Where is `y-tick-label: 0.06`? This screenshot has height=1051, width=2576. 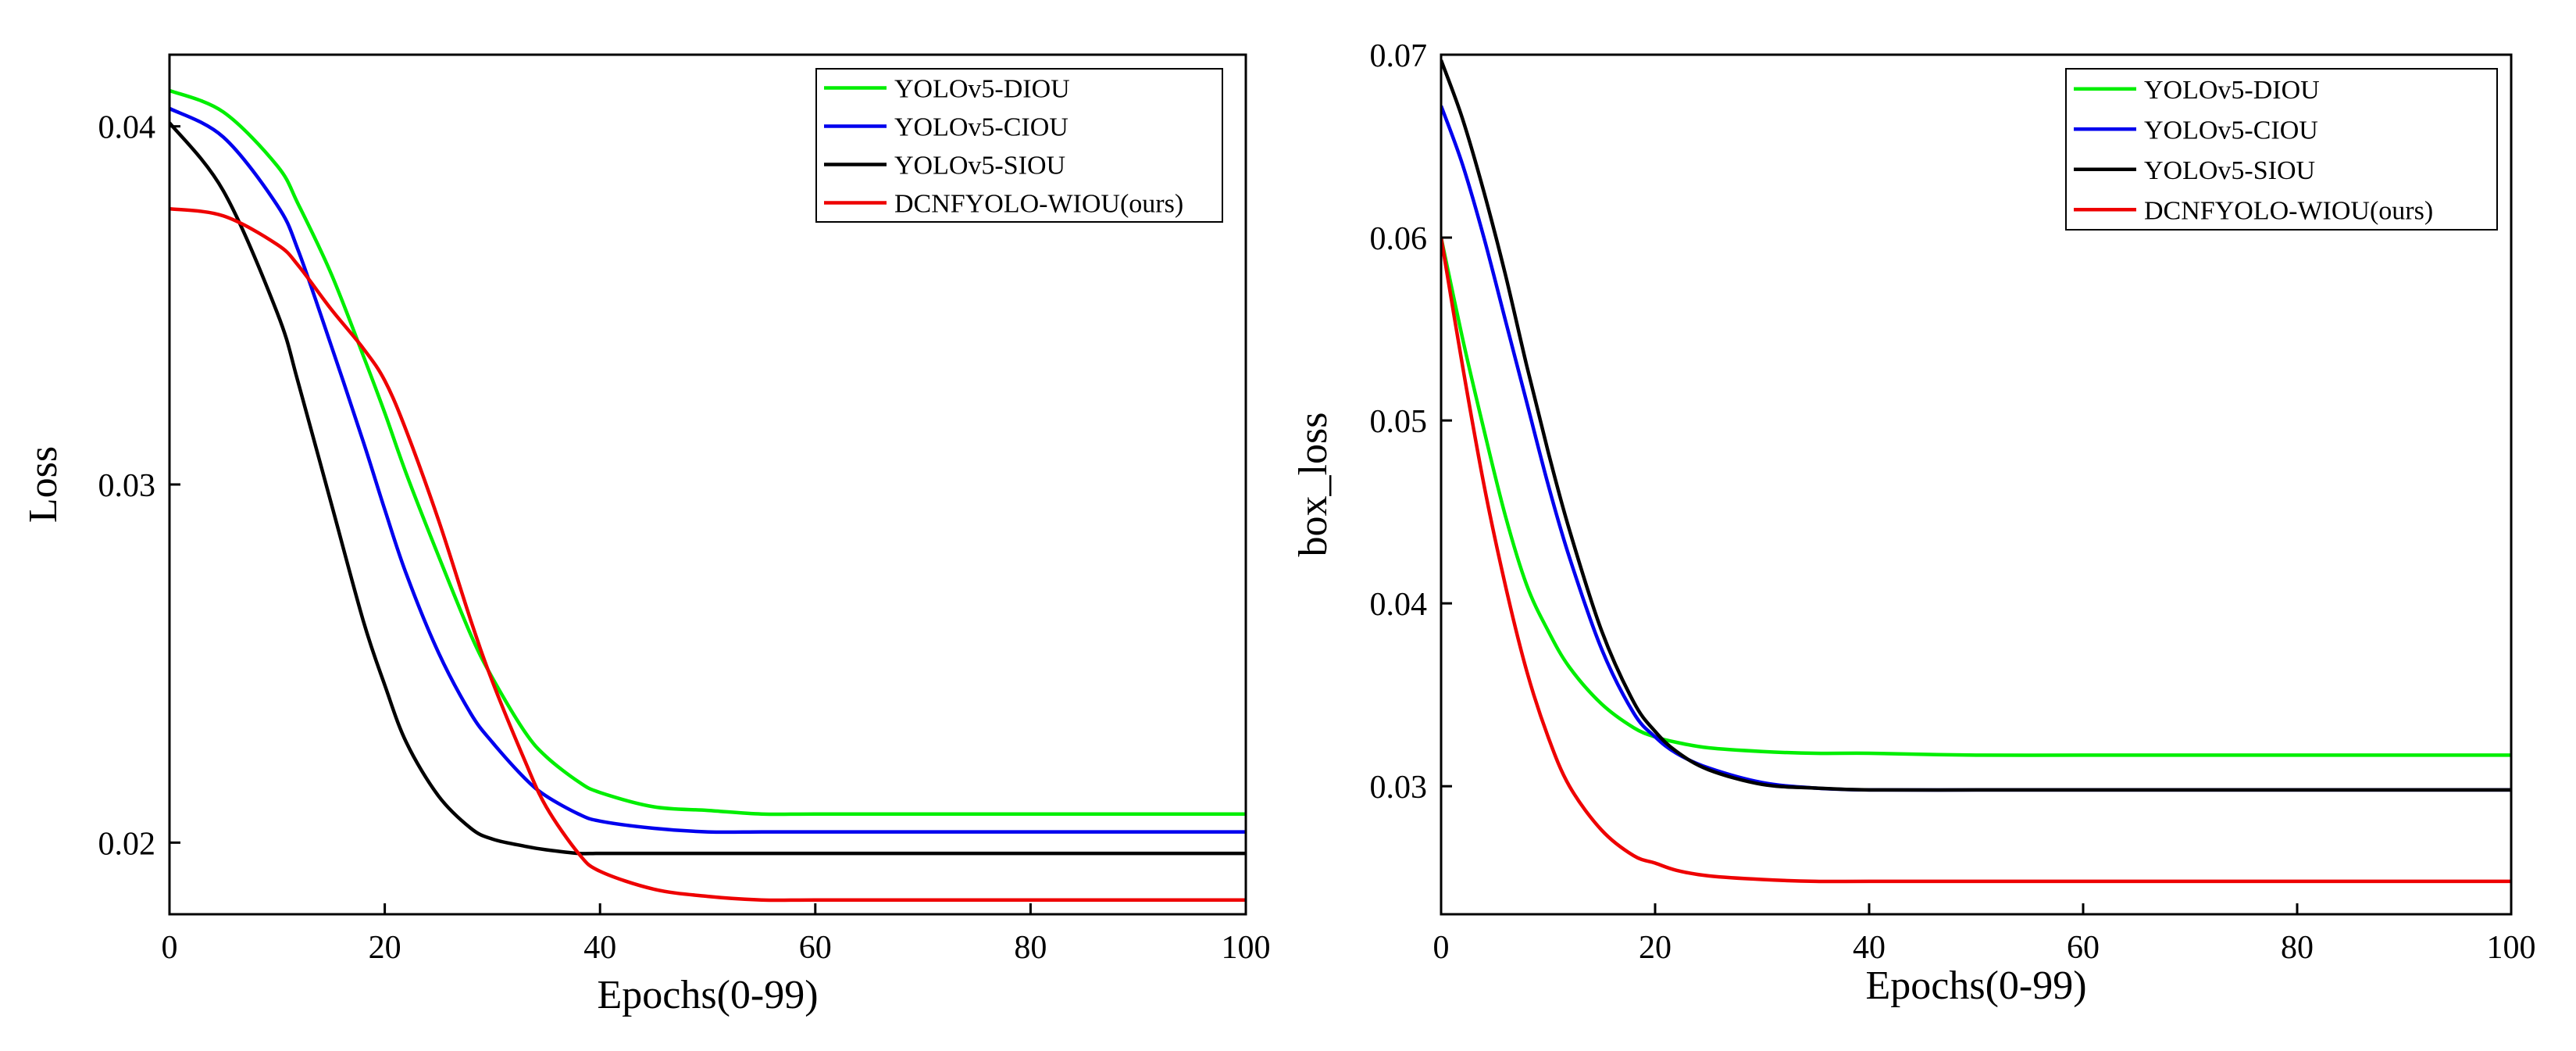 y-tick-label: 0.06 is located at coordinates (1399, 239).